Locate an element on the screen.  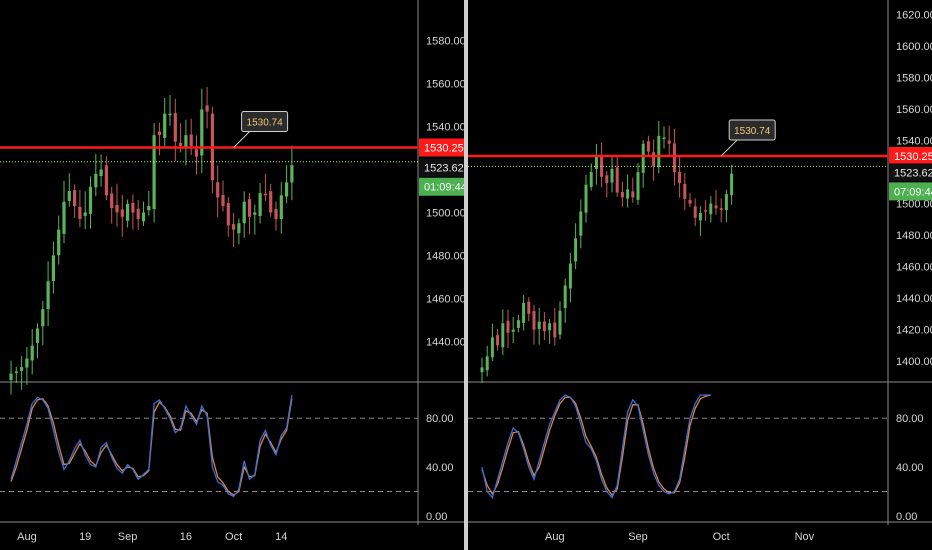
price-tick-label: 1400.00 is located at coordinates (914, 362).